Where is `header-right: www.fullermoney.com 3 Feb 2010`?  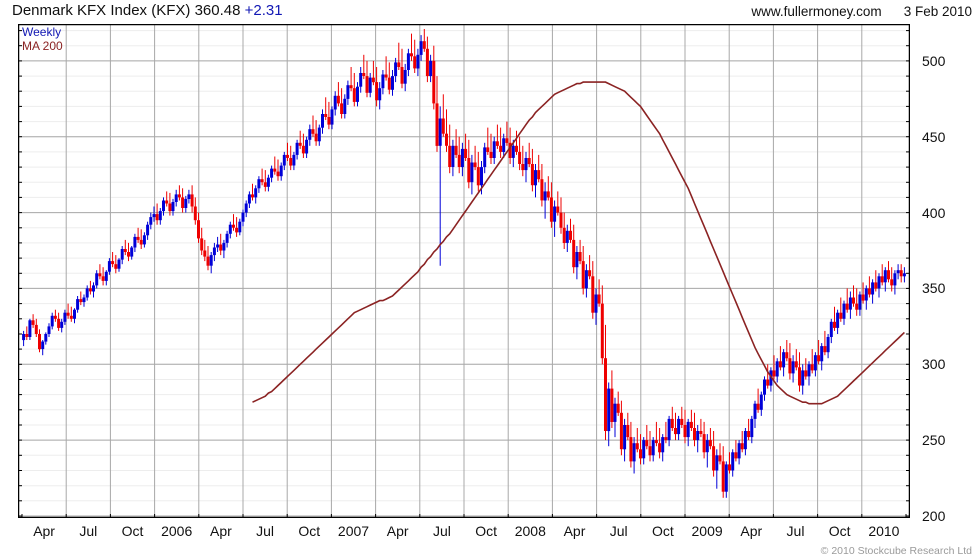 header-right: www.fullermoney.com 3 Feb 2010 is located at coordinates (861, 12).